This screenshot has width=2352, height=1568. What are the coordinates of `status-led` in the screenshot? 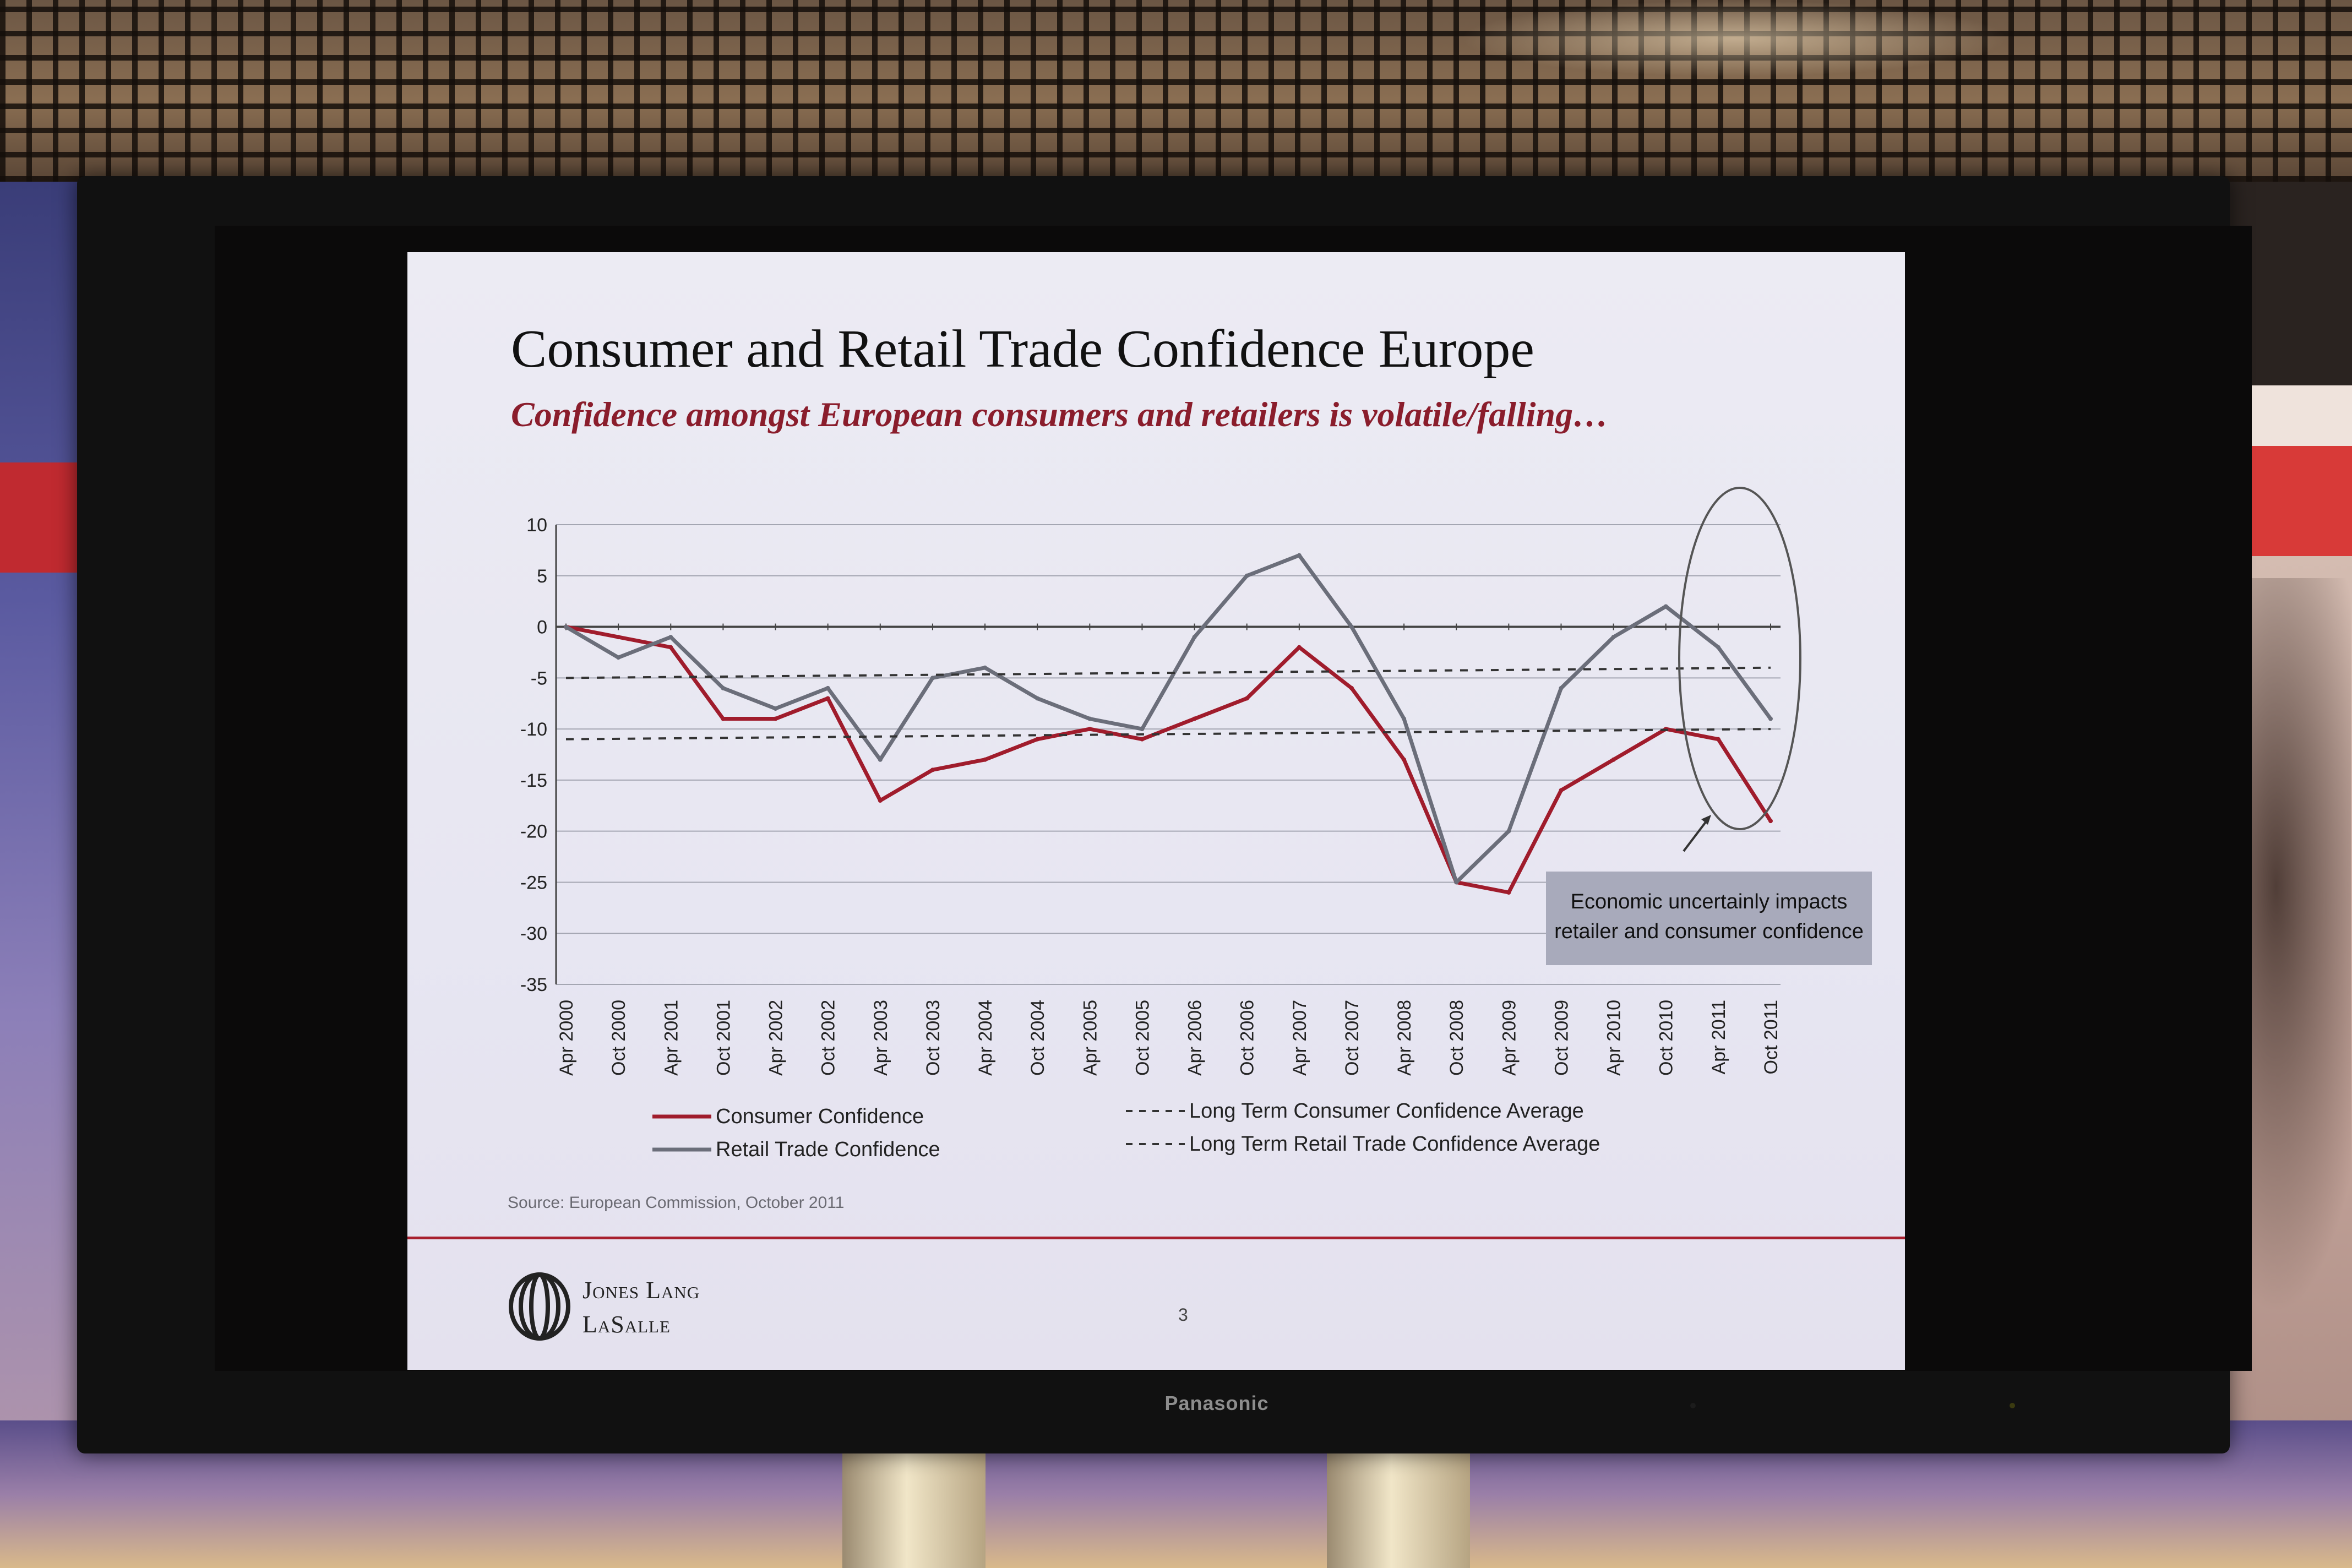 It's located at (2013, 1405).